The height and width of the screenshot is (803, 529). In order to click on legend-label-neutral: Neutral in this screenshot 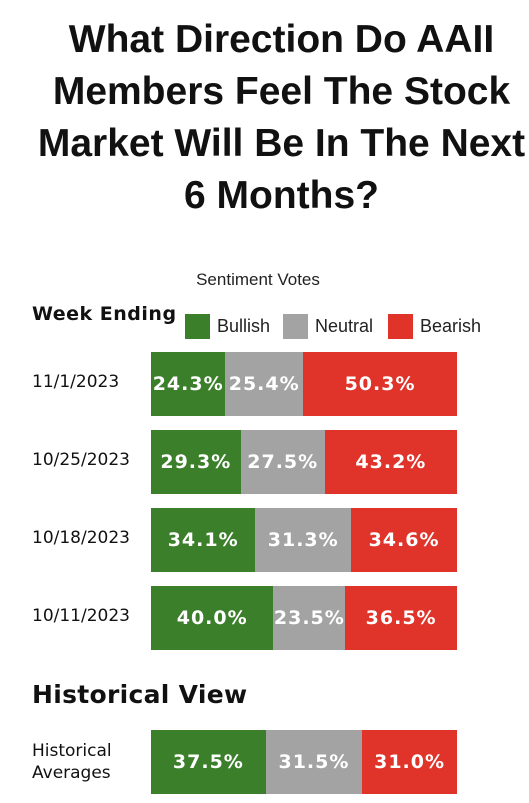, I will do `click(344, 326)`.